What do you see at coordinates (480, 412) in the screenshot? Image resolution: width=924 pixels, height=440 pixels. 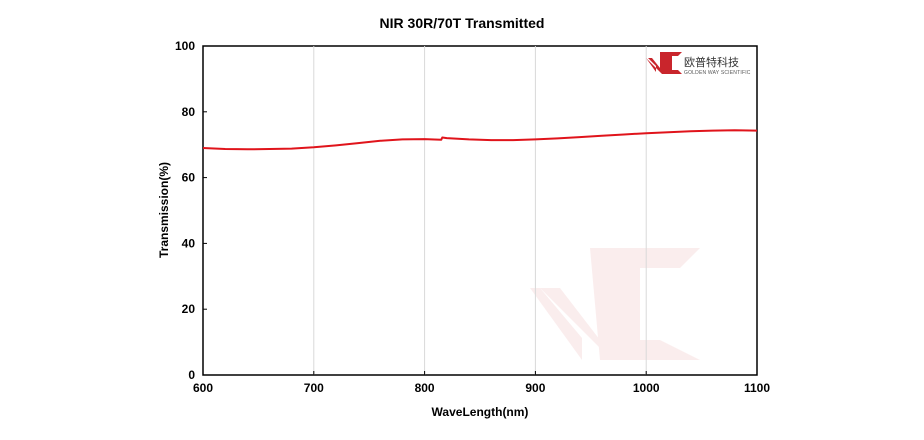 I see `x-axis-label: WaveLength(nm)` at bounding box center [480, 412].